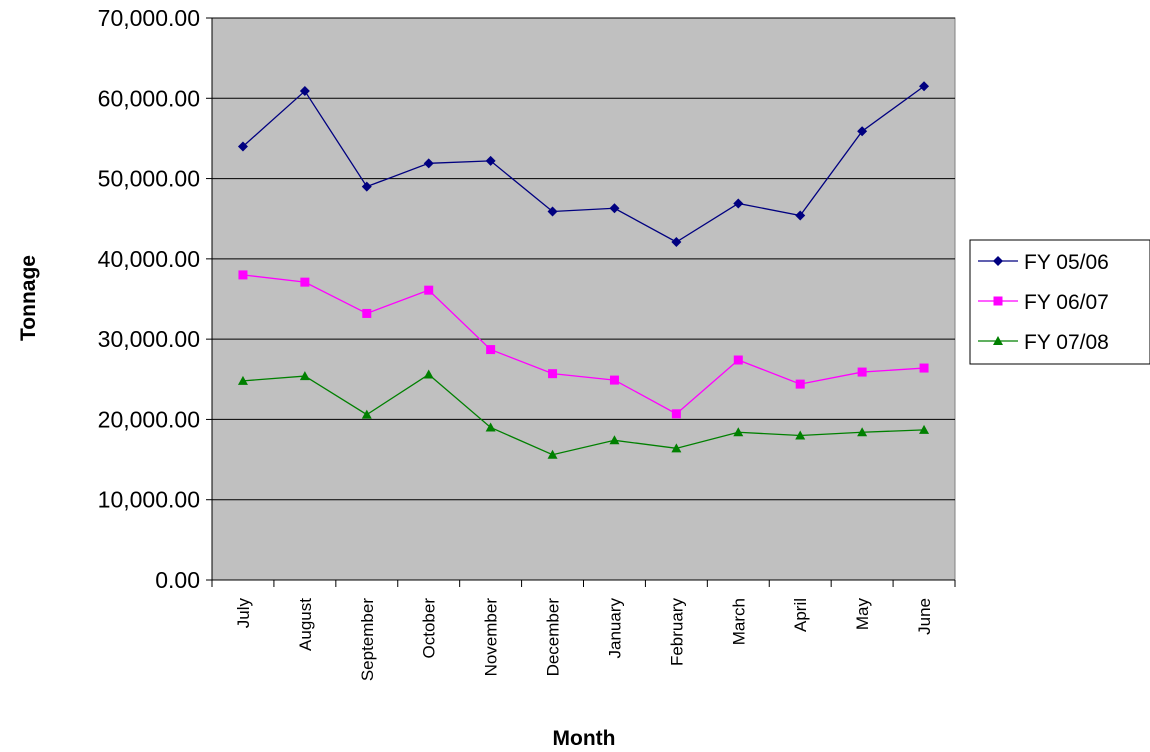 Image resolution: width=1150 pixels, height=752 pixels. I want to click on y-tick-label: 60,000.00, so click(149, 98).